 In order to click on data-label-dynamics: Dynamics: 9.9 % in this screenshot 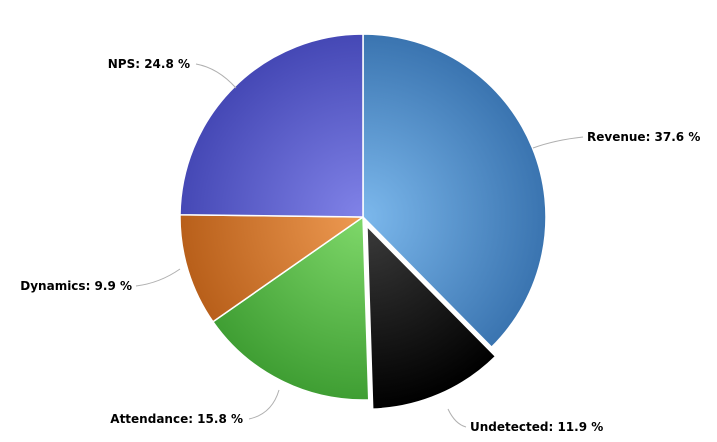, I will do `click(76, 286)`.